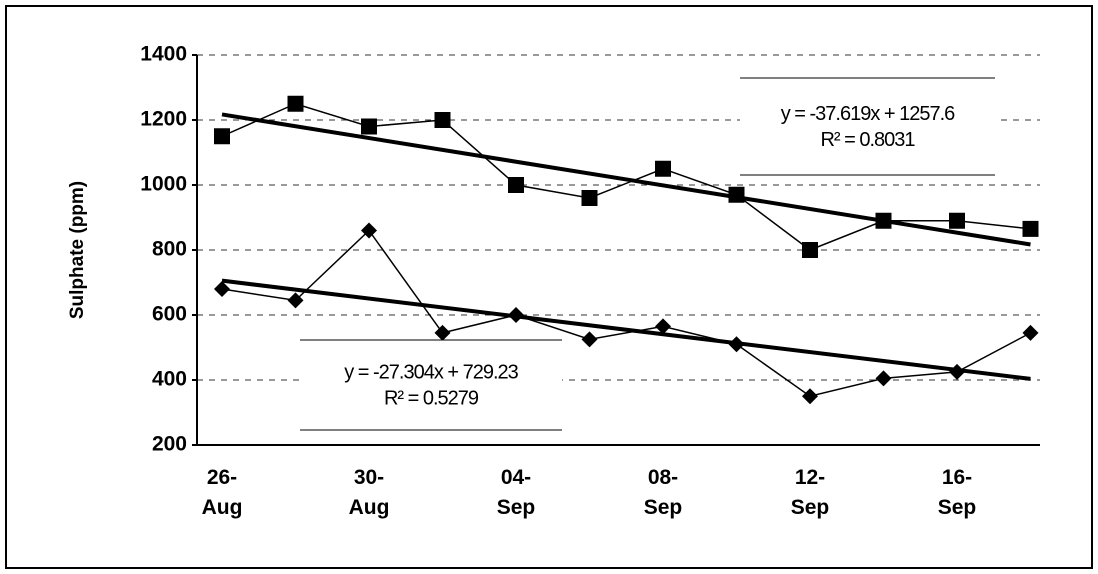 The height and width of the screenshot is (574, 1098). I want to click on y-tick-label: 600, so click(169, 314).